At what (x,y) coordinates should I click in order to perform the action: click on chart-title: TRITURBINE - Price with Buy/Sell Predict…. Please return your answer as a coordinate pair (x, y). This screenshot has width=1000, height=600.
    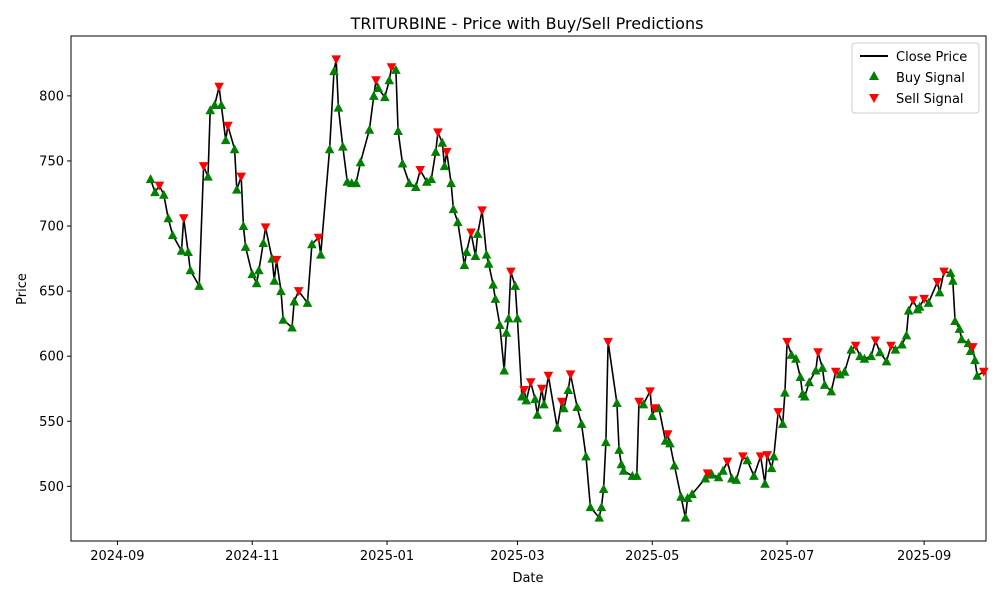
    Looking at the image, I should click on (527, 23).